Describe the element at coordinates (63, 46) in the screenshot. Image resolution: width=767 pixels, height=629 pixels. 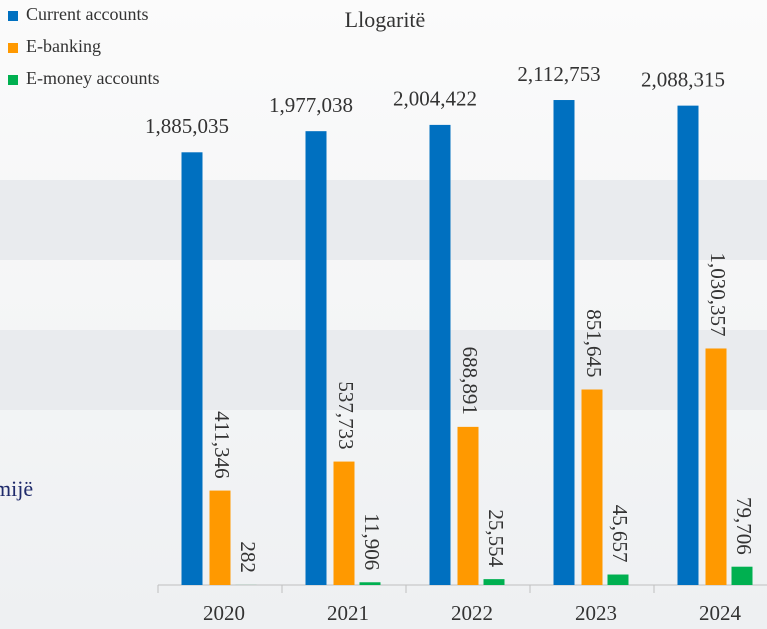
I see `legend-label: E-banking` at that location.